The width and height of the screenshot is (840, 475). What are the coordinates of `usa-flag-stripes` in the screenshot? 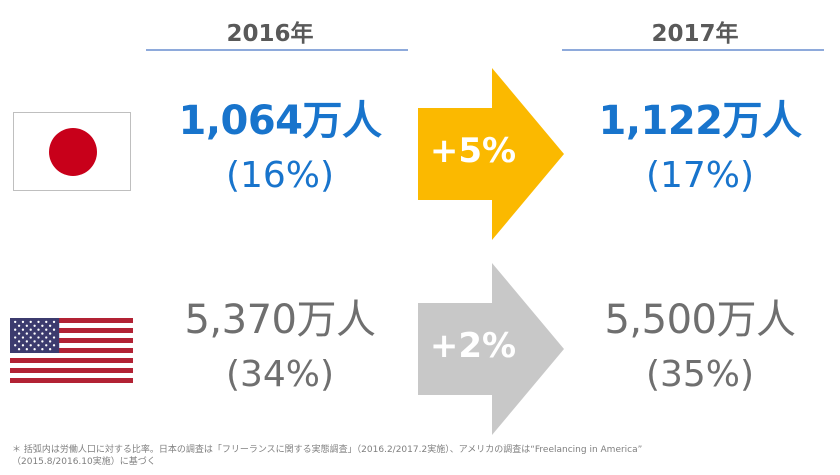 It's located at (71, 350).